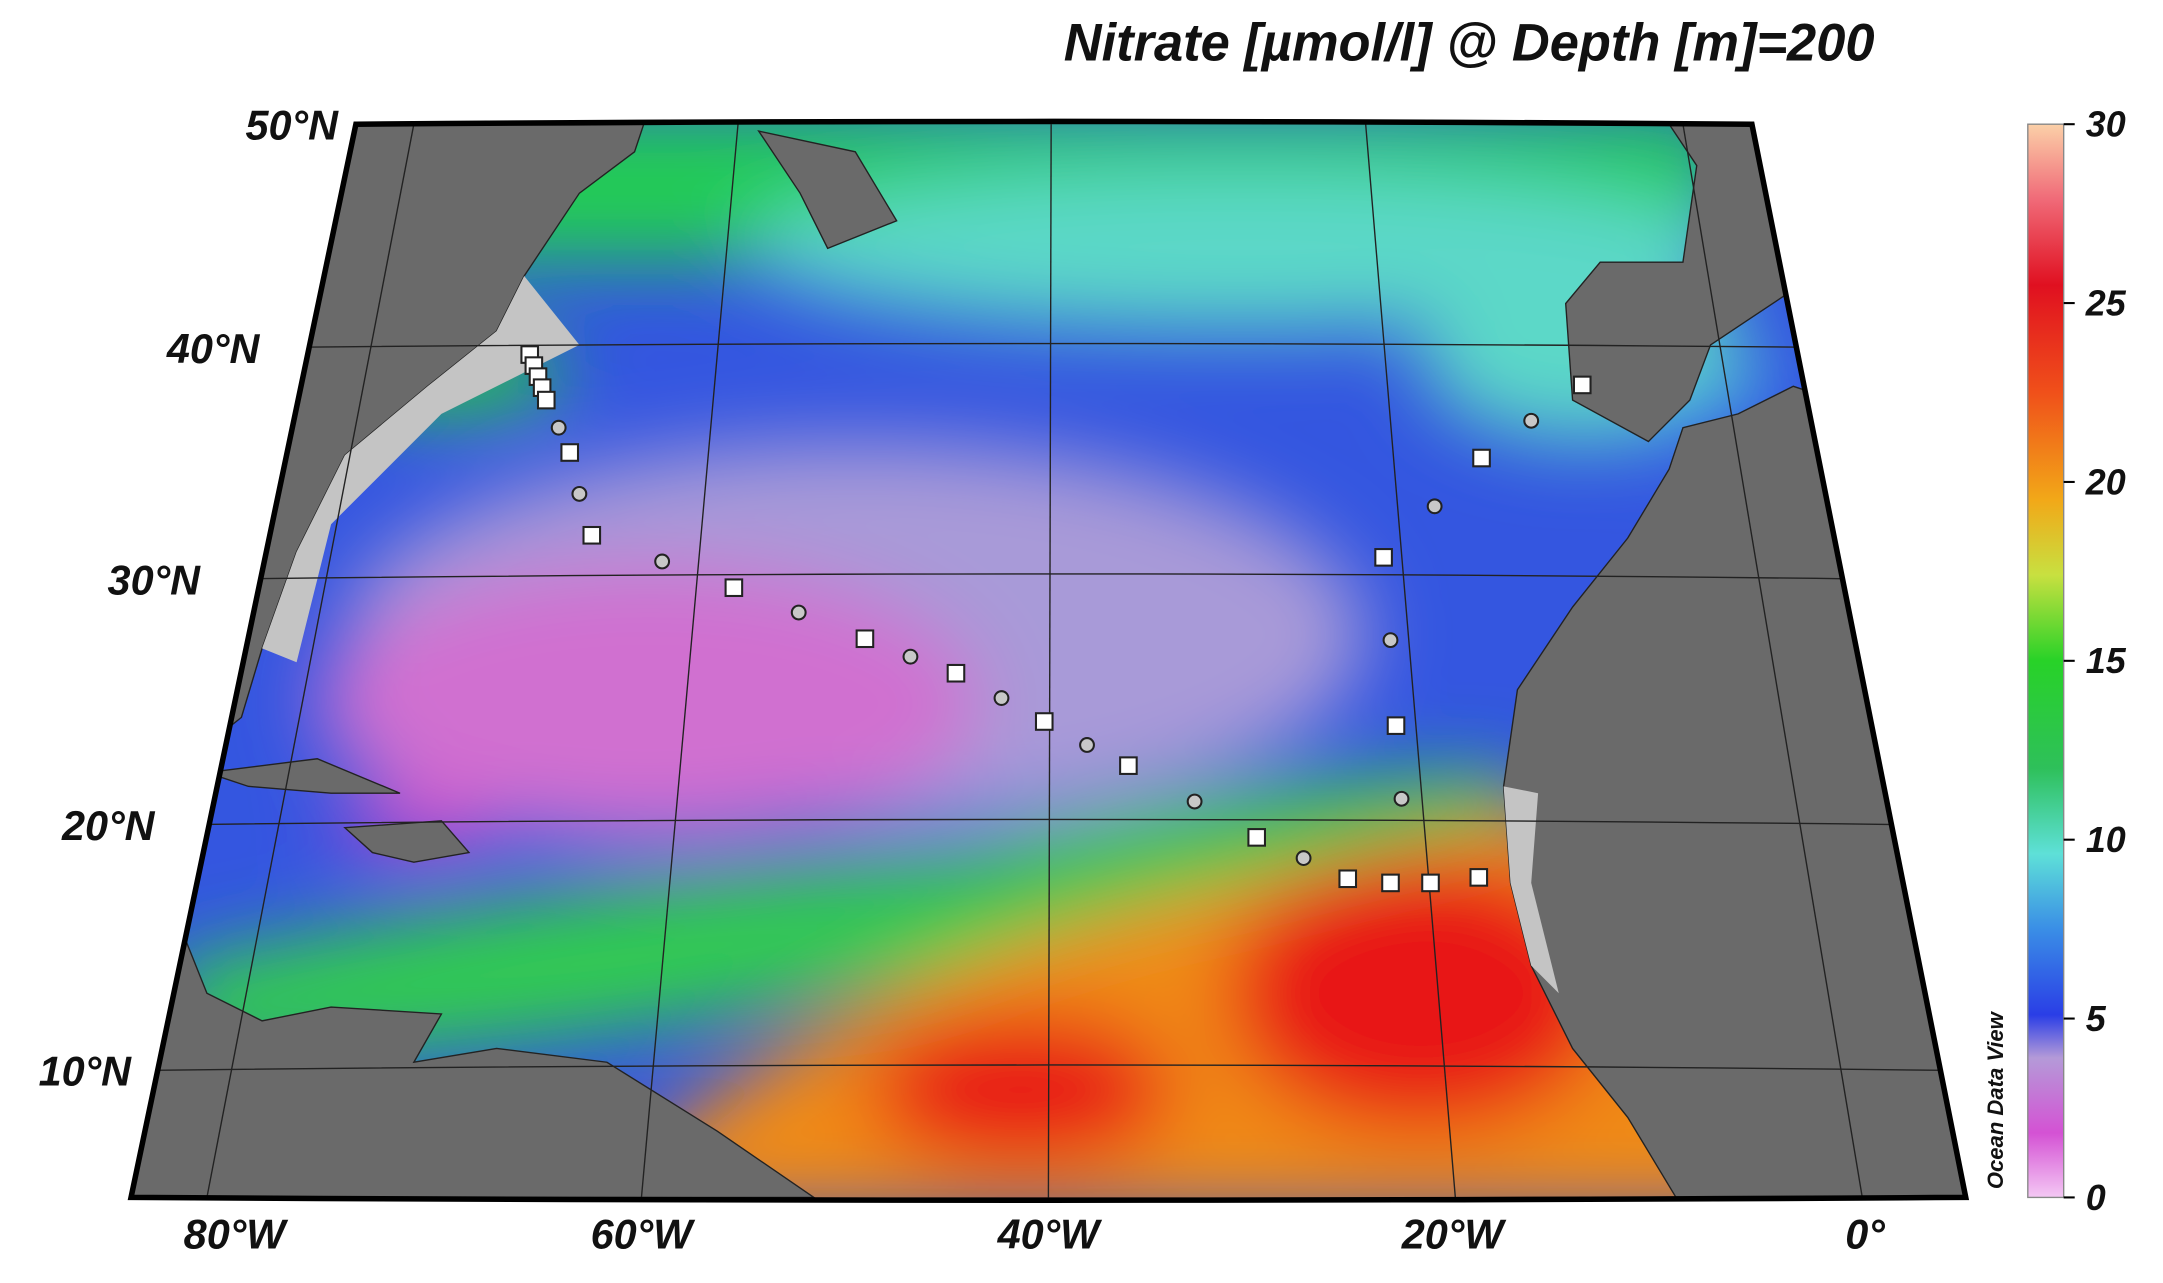 Image resolution: width=2163 pixels, height=1283 pixels. What do you see at coordinates (2106, 661) in the screenshot?
I see `colorbar-tick-label: 15` at bounding box center [2106, 661].